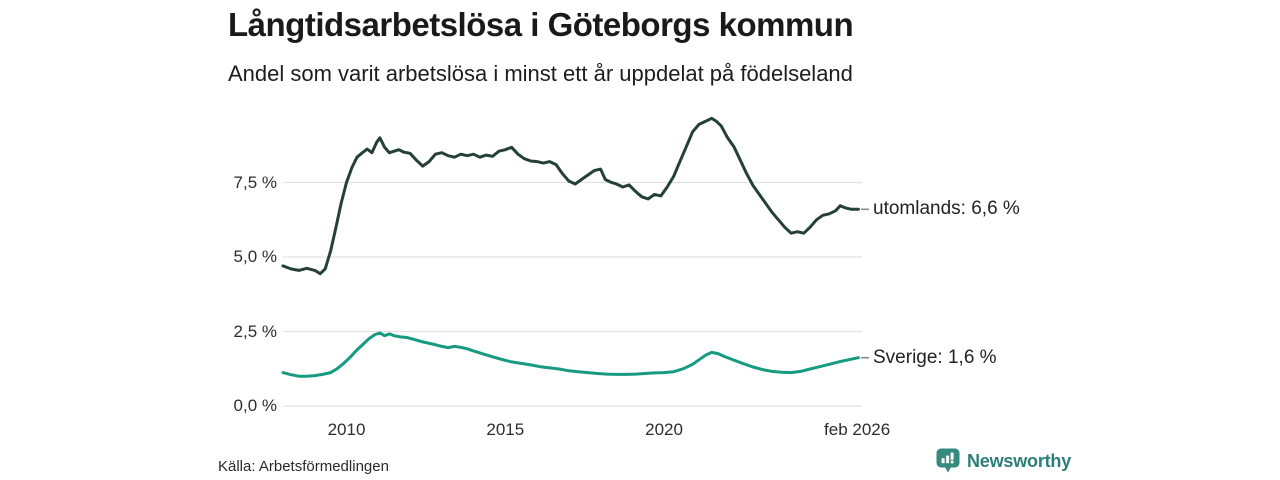 The width and height of the screenshot is (1280, 480). Describe the element at coordinates (255, 182) in the screenshot. I see `y-tick-label: 7,5 %` at that location.